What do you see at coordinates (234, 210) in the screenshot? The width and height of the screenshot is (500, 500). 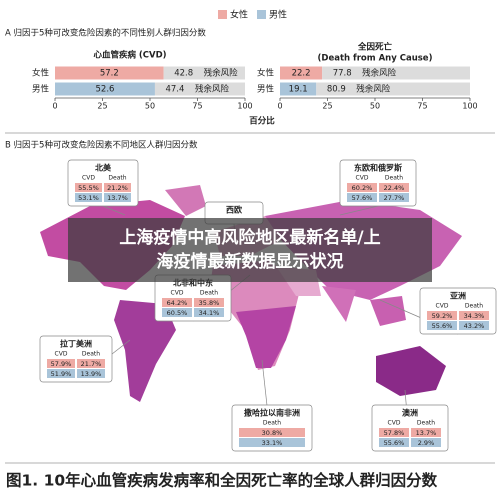 I see `region-name: 西欧` at bounding box center [234, 210].